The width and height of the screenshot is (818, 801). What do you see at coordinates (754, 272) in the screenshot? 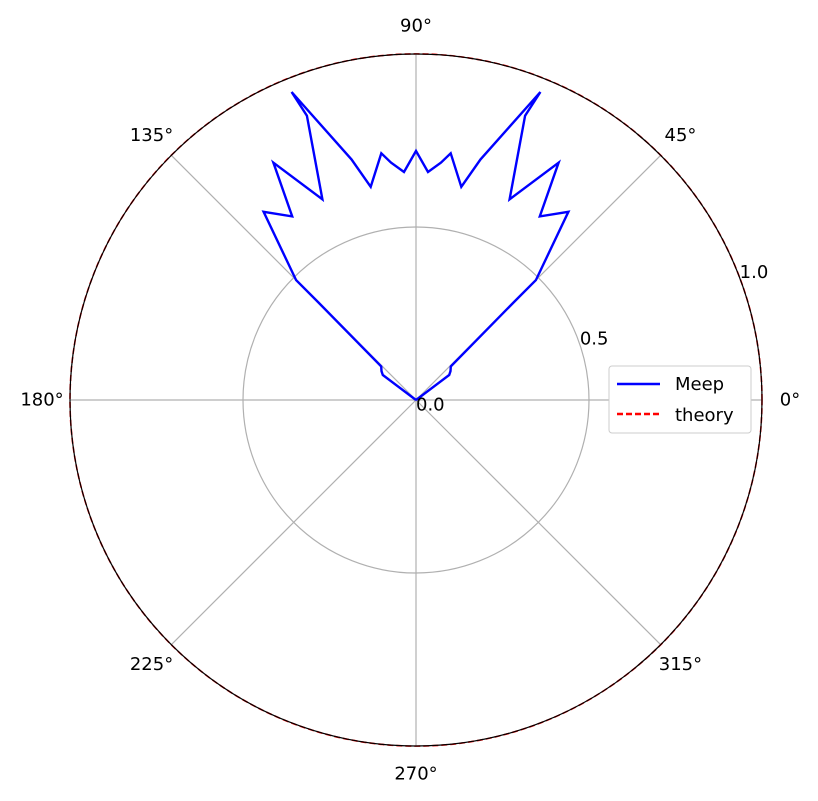
I see `radial-tick-label: 1.0` at bounding box center [754, 272].